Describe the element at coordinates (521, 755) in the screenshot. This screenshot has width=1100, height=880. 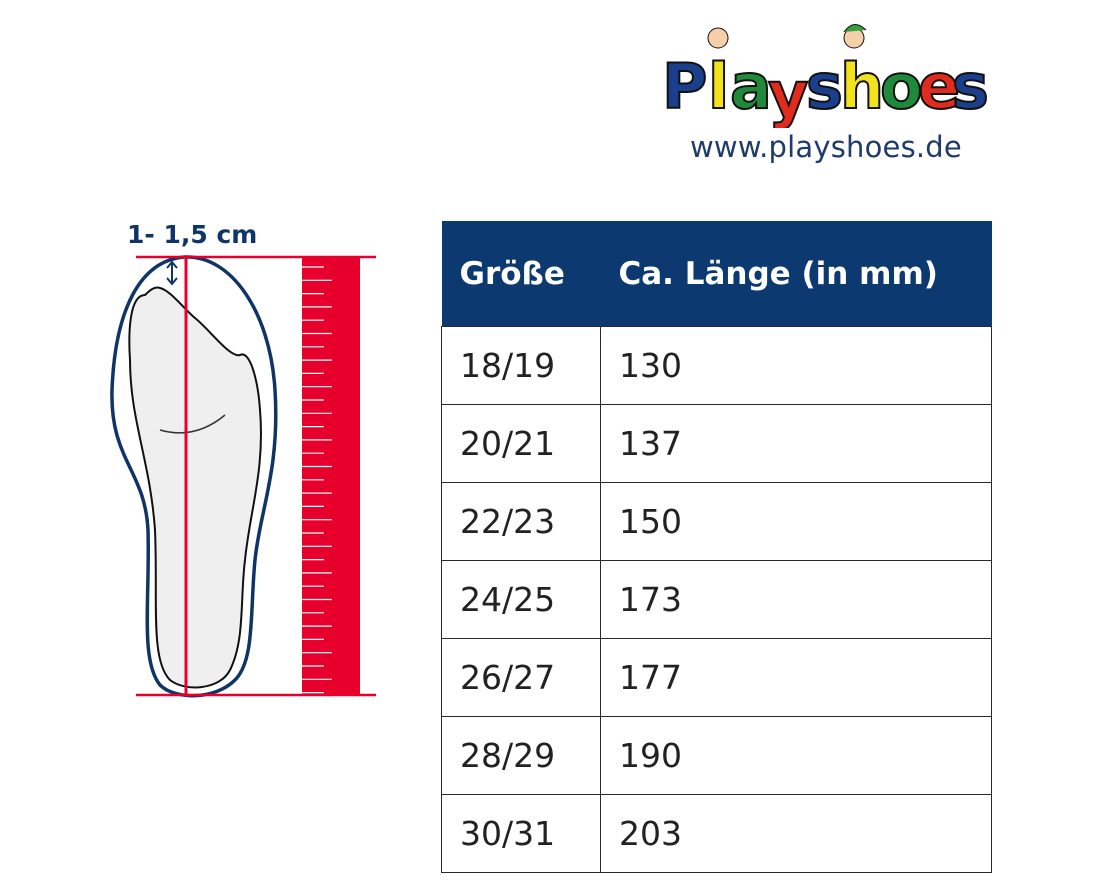
I see `size-cell: 28/29` at that location.